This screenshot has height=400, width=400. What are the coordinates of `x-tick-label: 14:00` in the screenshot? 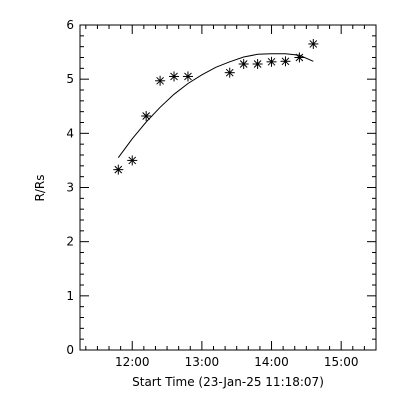 It's located at (271, 362).